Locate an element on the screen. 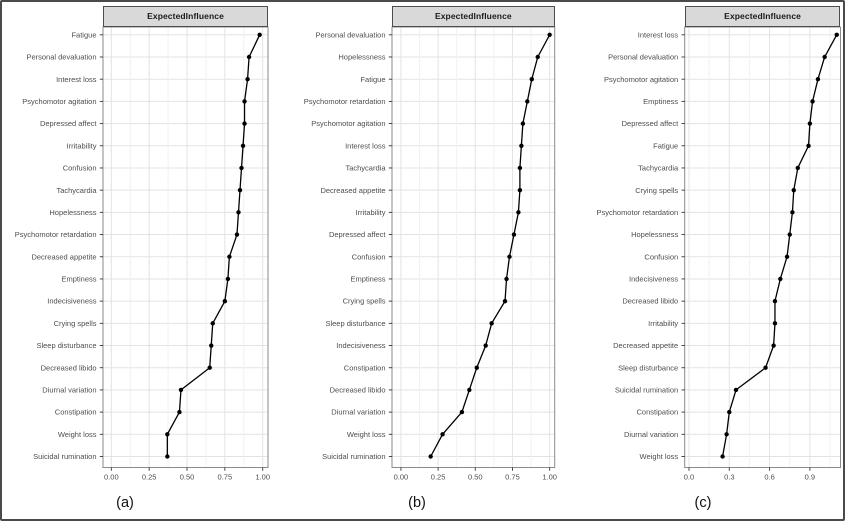  y-axis-label: Suicidal rumination is located at coordinates (64, 456).